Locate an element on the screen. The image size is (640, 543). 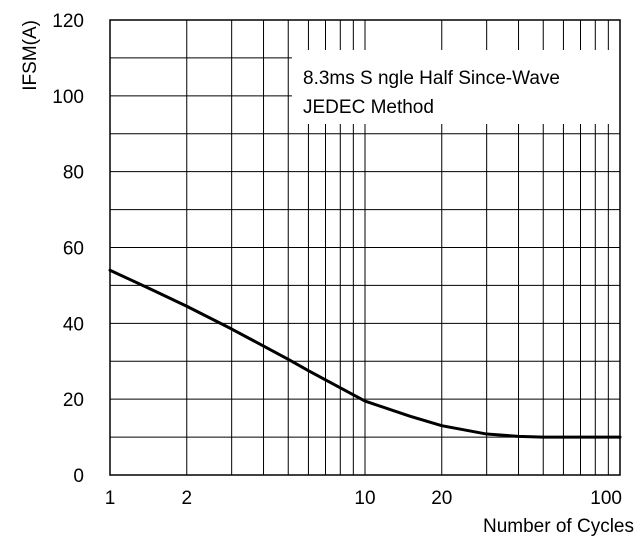
x-tick-label: 20 is located at coordinates (441, 498).